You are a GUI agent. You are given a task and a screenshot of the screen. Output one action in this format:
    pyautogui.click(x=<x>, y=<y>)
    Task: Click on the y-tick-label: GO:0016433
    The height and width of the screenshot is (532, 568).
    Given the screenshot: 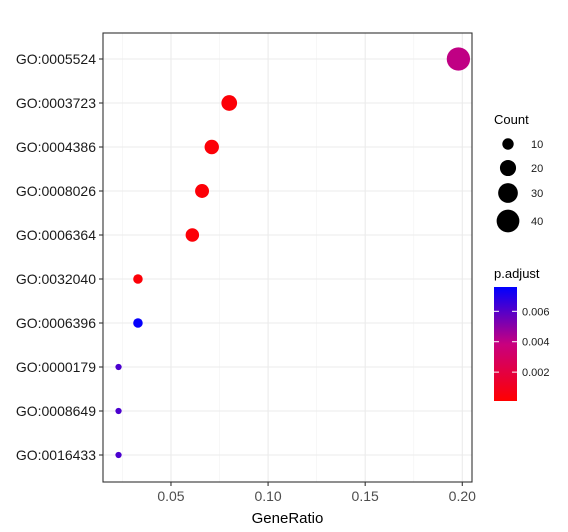 What is the action you would take?
    pyautogui.click(x=56, y=455)
    